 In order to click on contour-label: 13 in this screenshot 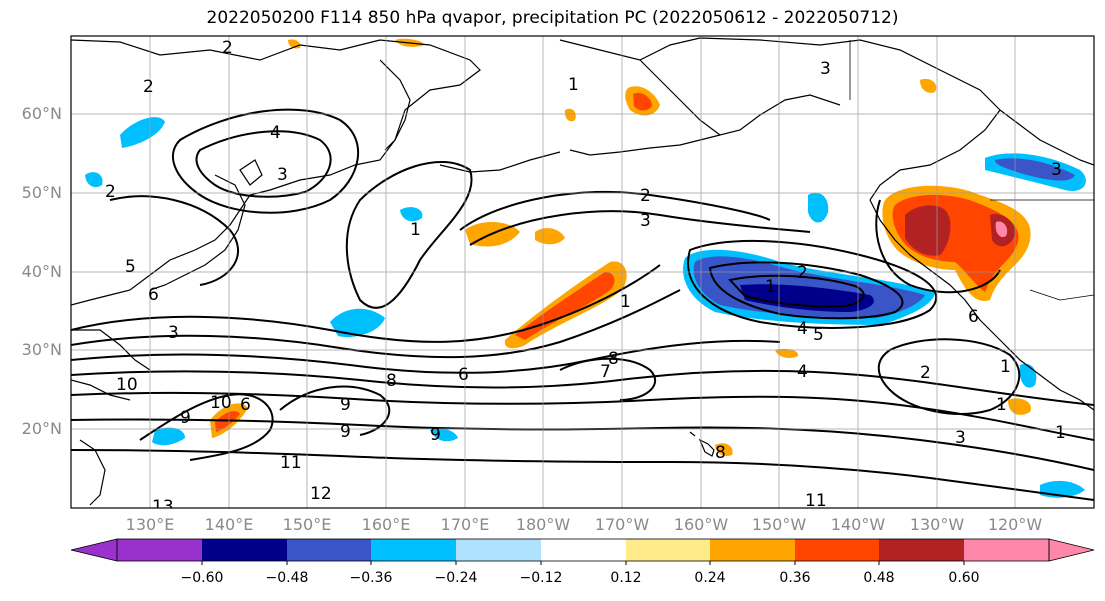, I will do `click(163, 507)`.